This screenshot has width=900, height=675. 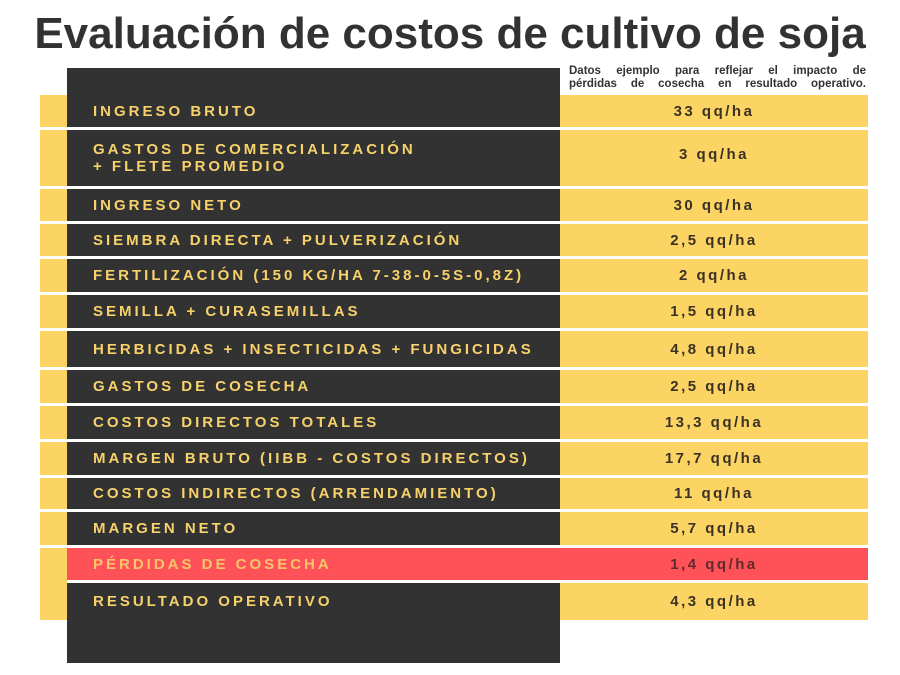 What do you see at coordinates (313, 111) in the screenshot?
I see `row-label: INGRESO BRUTO` at bounding box center [313, 111].